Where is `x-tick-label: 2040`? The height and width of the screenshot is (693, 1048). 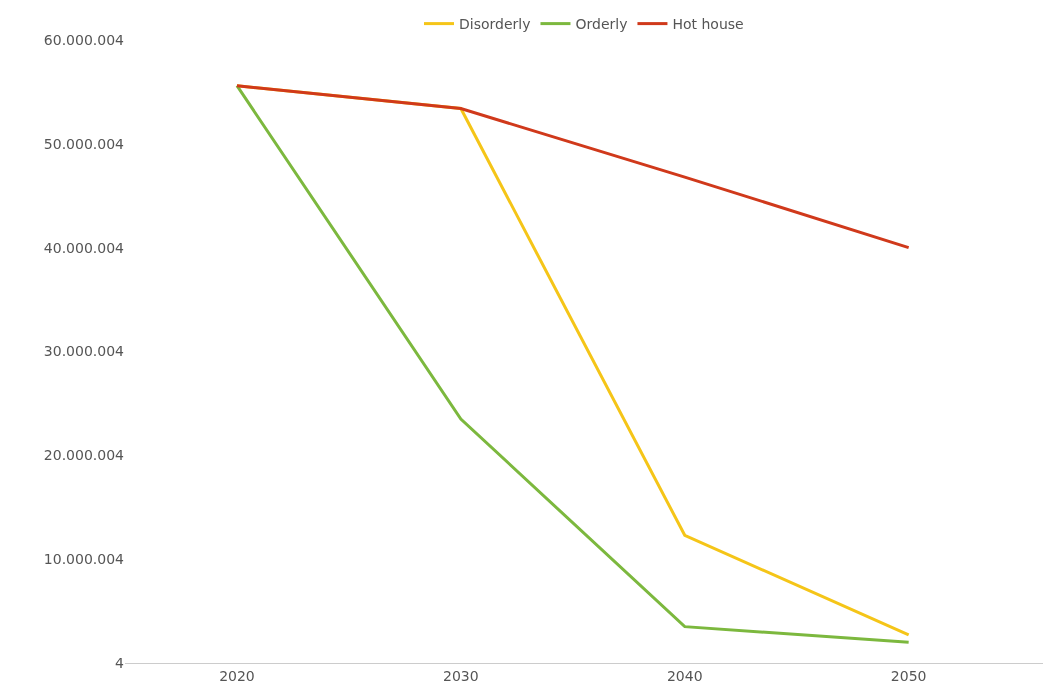 x-tick-label: 2040 is located at coordinates (684, 675).